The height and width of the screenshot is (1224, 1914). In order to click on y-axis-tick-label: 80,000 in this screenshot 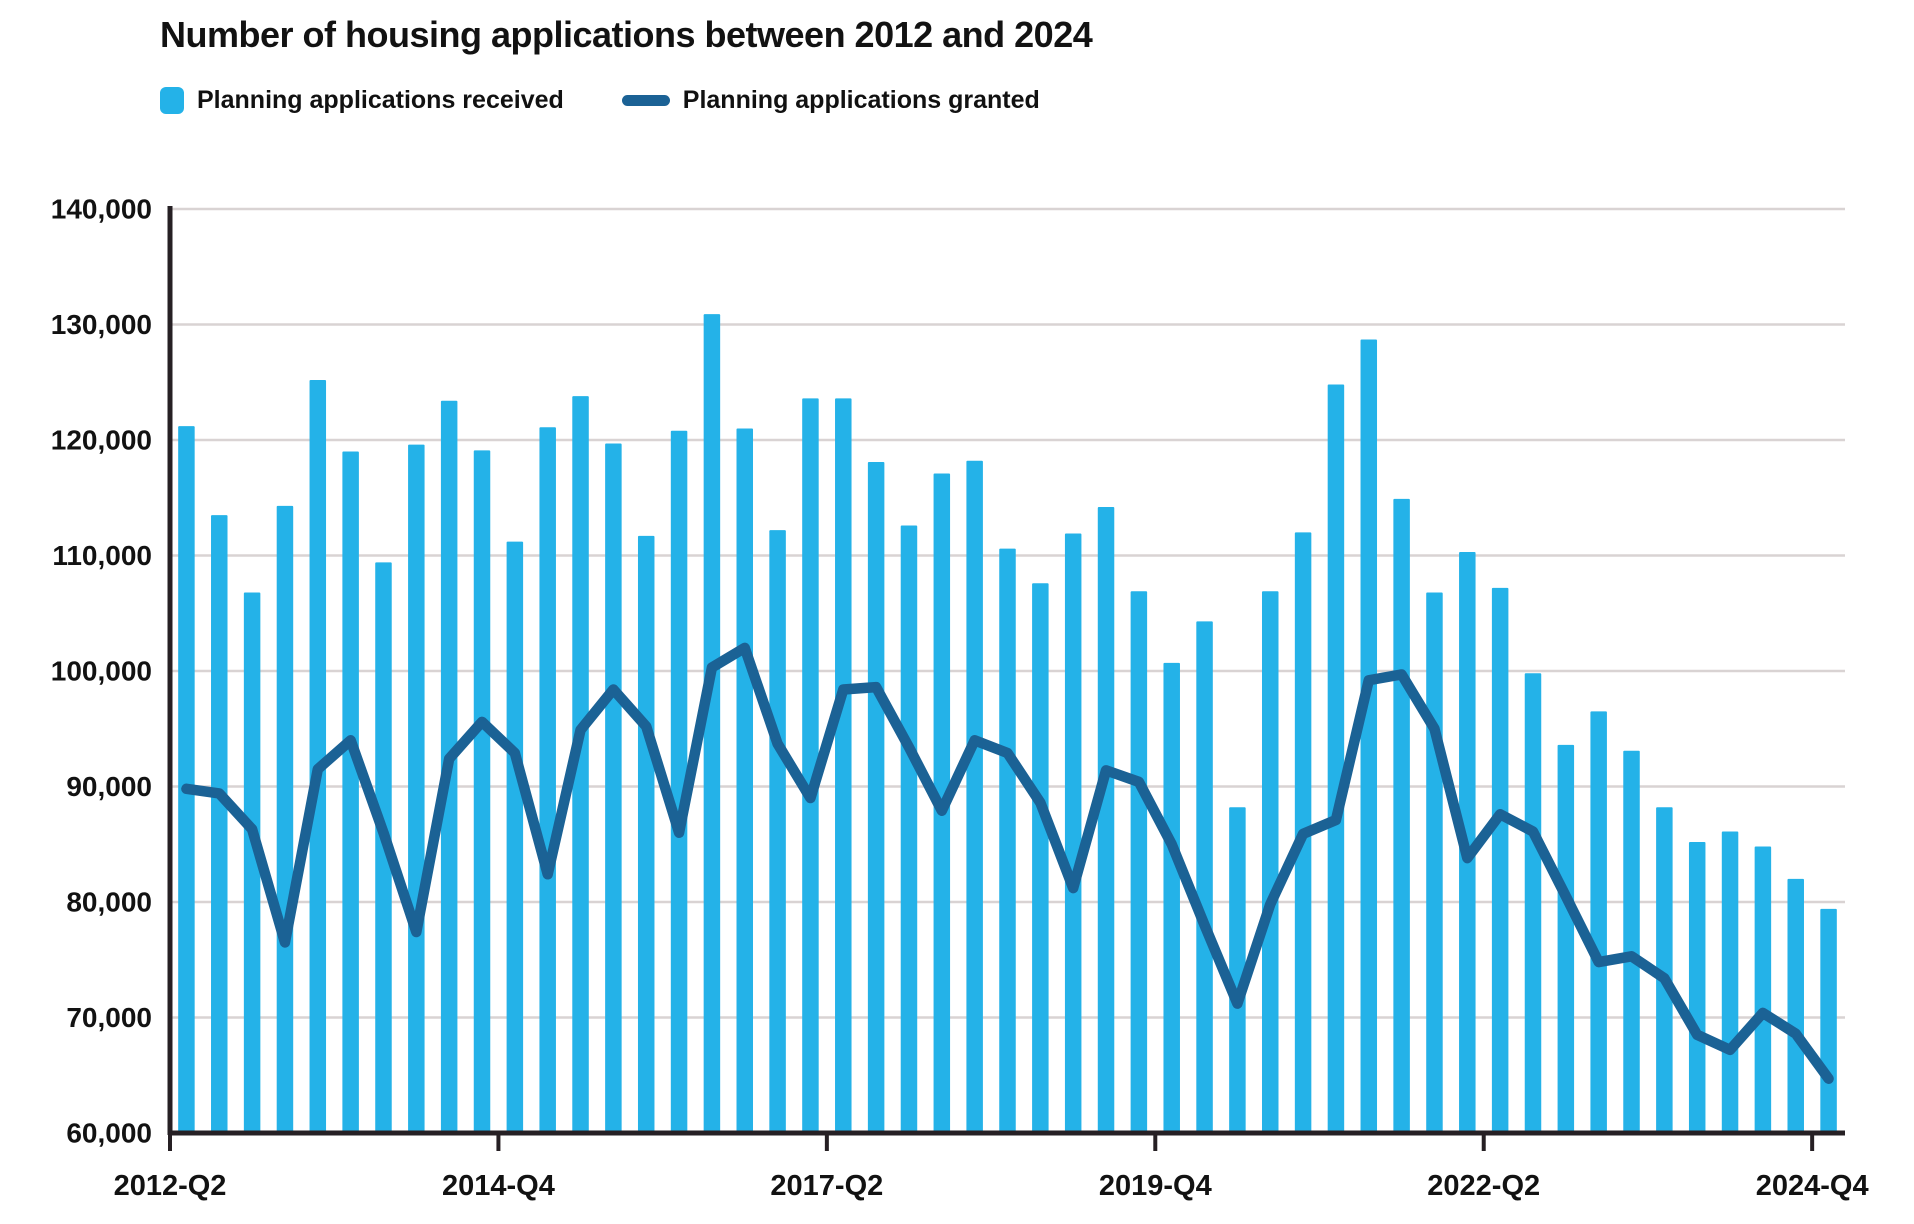, I will do `click(109, 902)`.